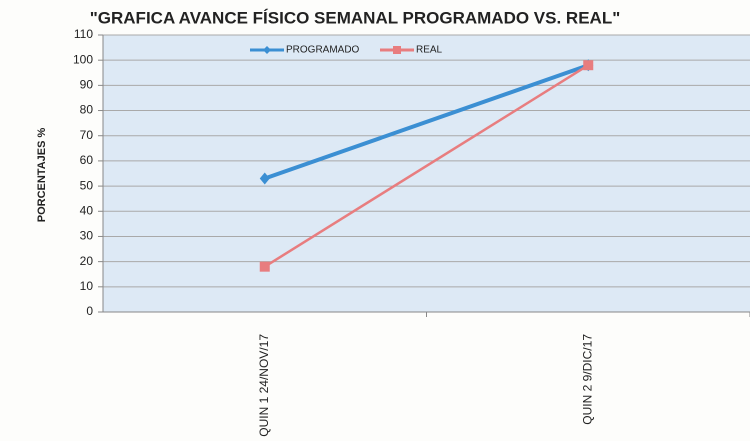 This screenshot has width=750, height=441. Describe the element at coordinates (429, 50) in the screenshot. I see `legend-label: REAL` at that location.